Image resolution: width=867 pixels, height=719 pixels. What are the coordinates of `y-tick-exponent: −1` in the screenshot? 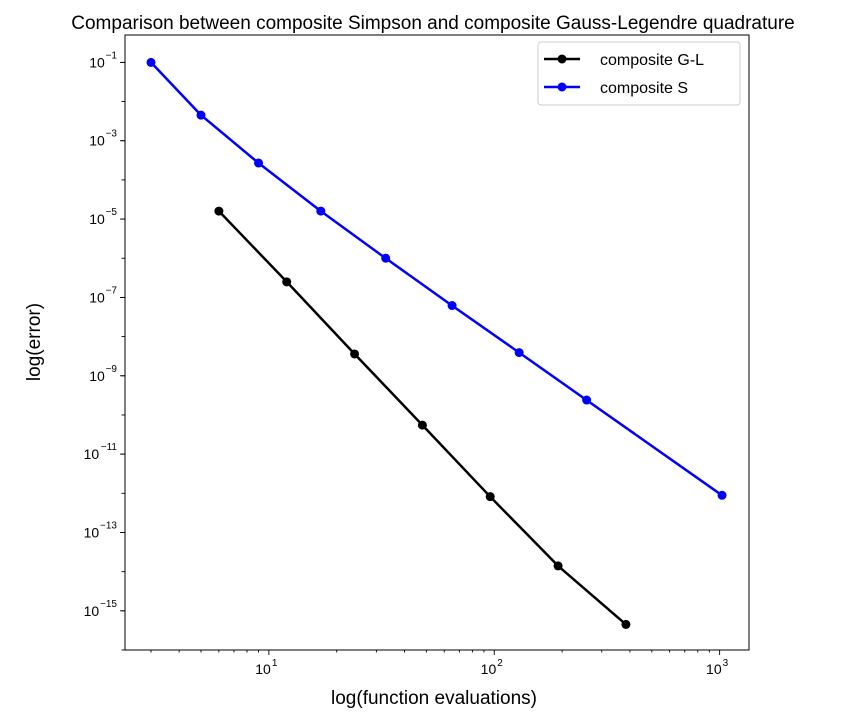 It's located at (112, 55).